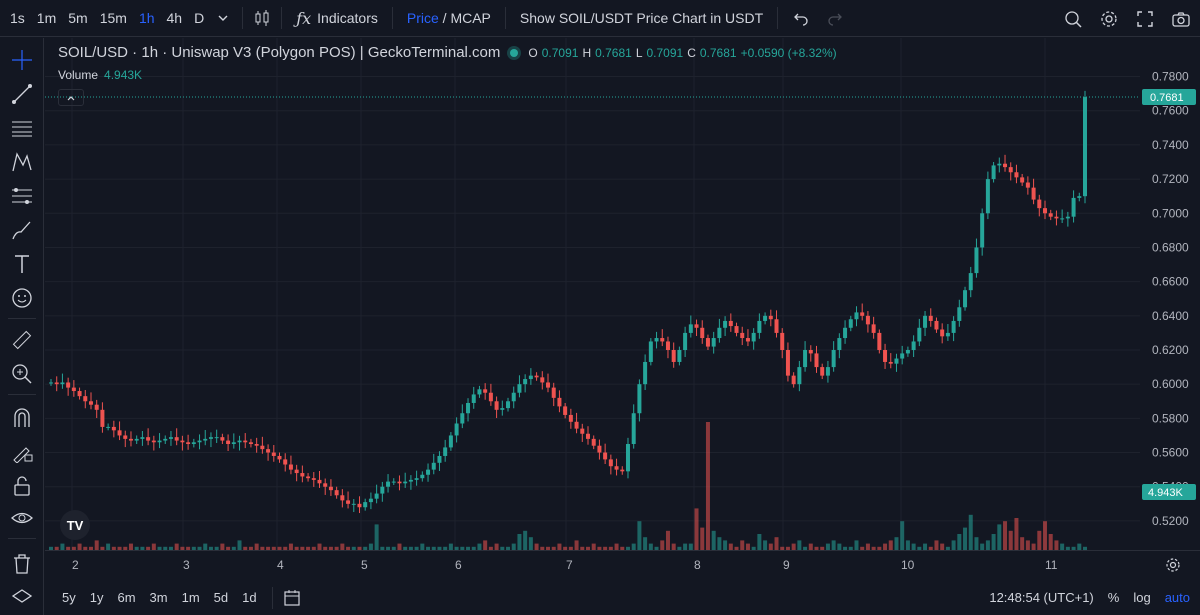 The width and height of the screenshot is (1200, 615). What do you see at coordinates (292, 598) in the screenshot?
I see `calendar-icon` at bounding box center [292, 598].